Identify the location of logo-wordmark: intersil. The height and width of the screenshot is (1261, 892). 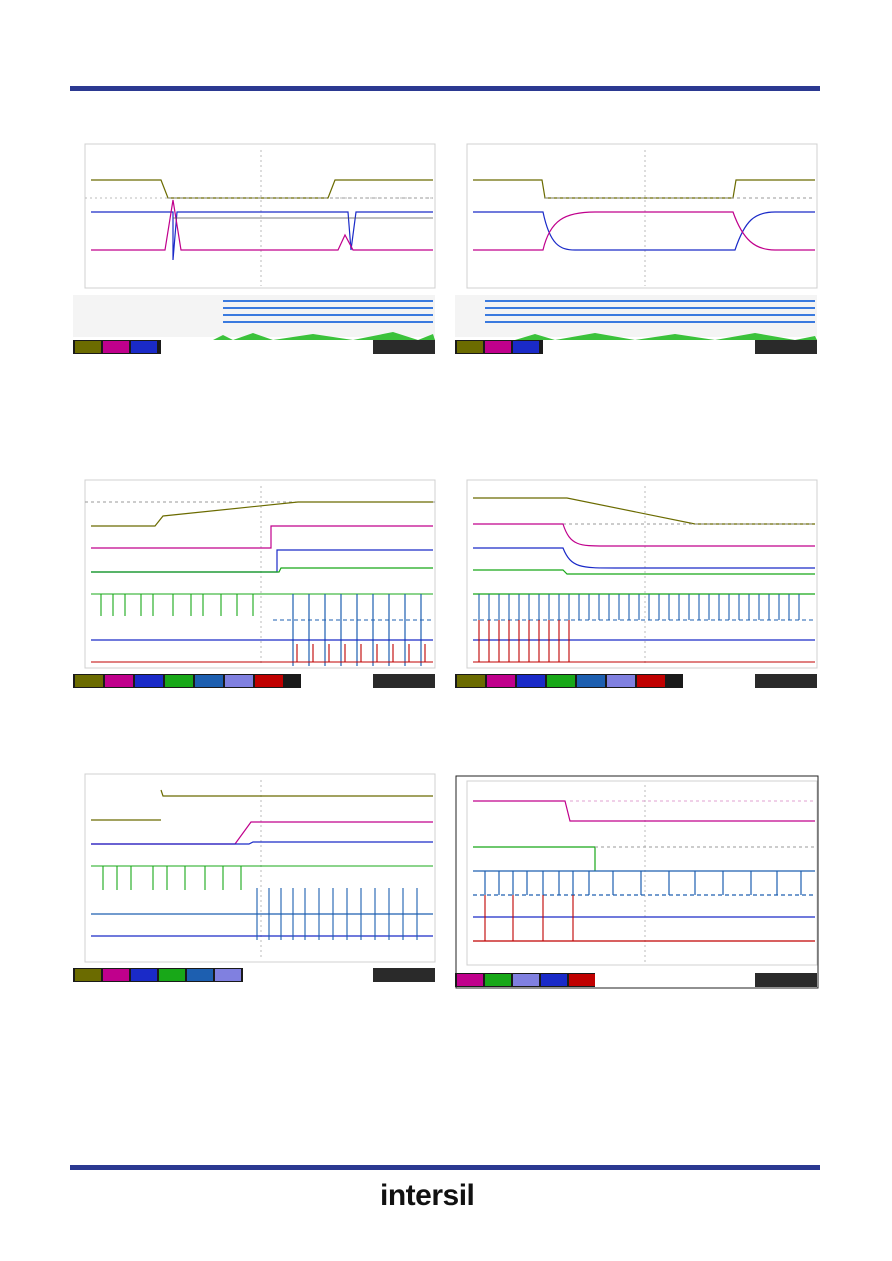
(427, 1195).